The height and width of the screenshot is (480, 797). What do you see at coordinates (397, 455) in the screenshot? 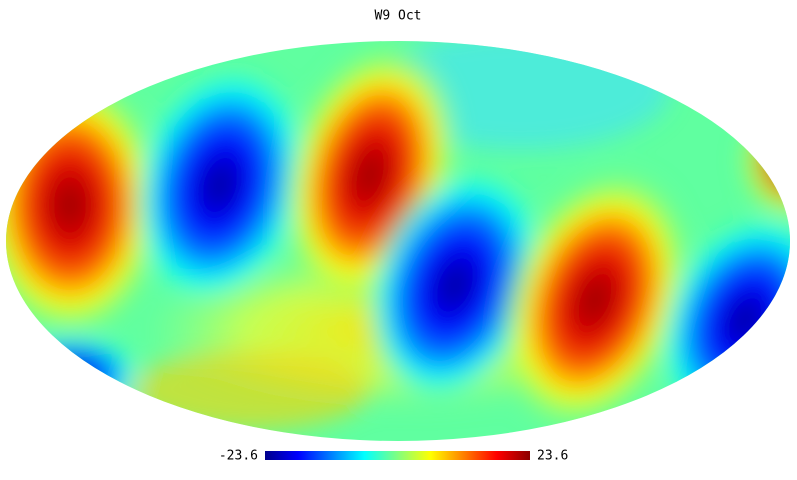
I see `colorbar` at bounding box center [397, 455].